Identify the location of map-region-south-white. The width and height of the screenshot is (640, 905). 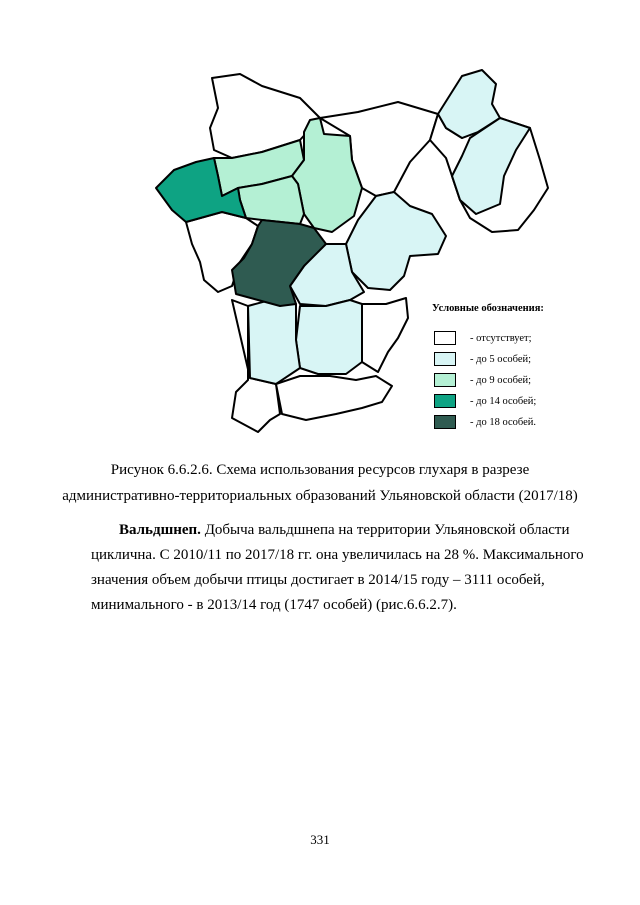
(334, 398).